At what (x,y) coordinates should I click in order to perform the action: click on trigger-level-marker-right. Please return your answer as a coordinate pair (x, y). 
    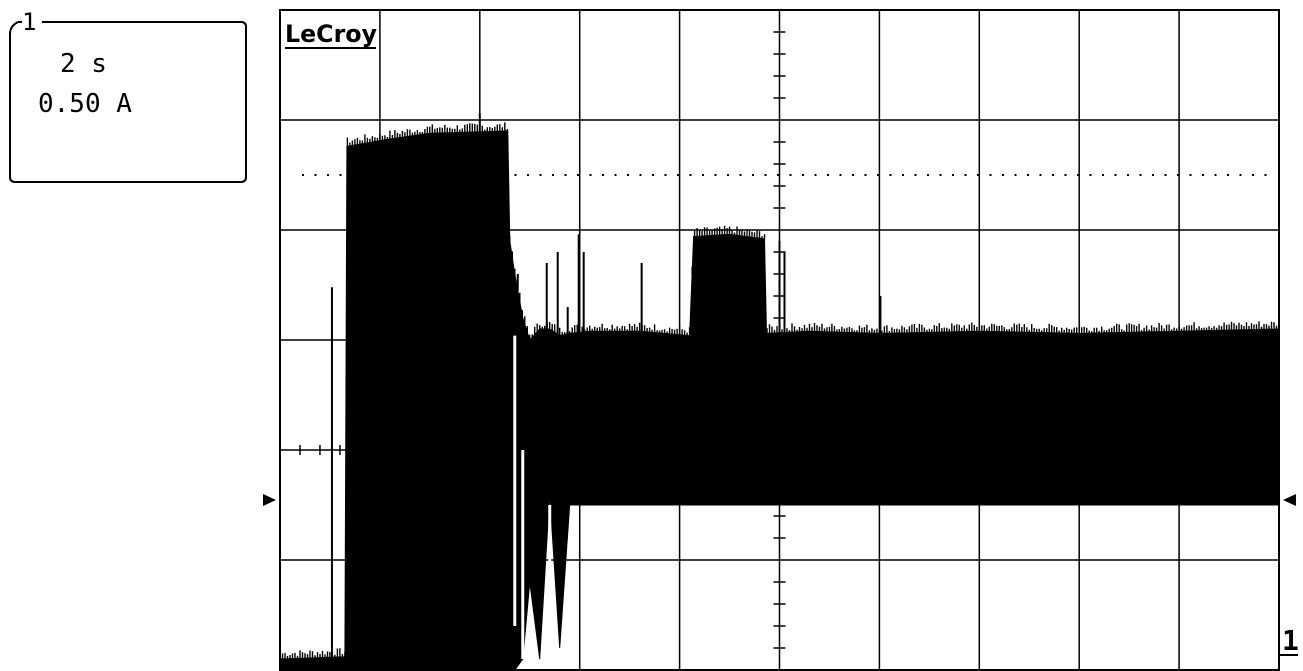
    Looking at the image, I should click on (1289, 500).